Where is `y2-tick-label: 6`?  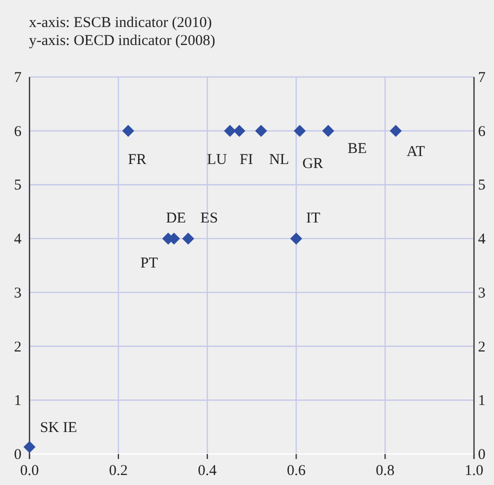 y2-tick-label: 6 is located at coordinates (482, 132).